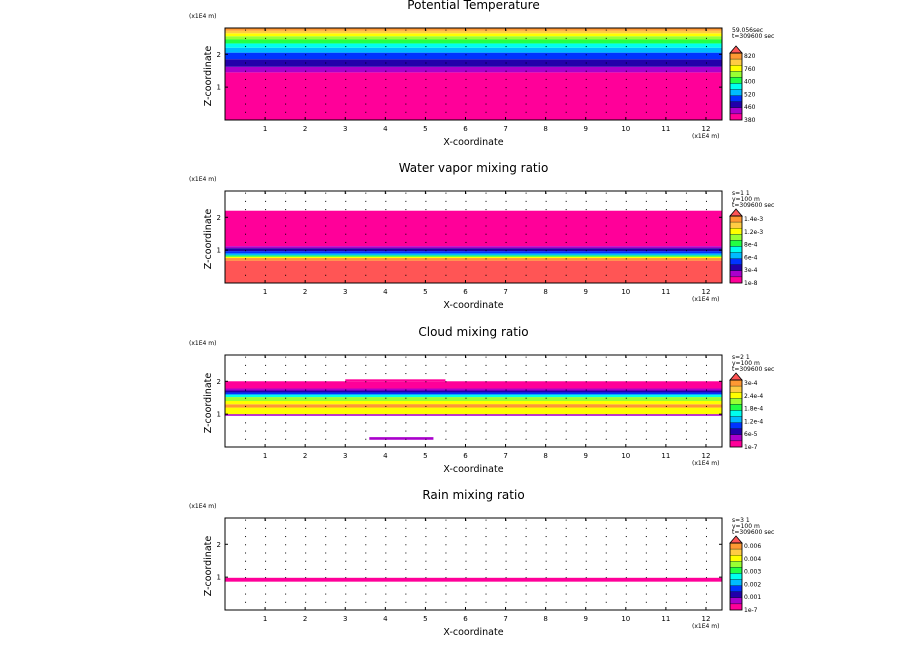 This screenshot has width=904, height=658. I want to click on colorbar-label: 1e-7, so click(751, 610).